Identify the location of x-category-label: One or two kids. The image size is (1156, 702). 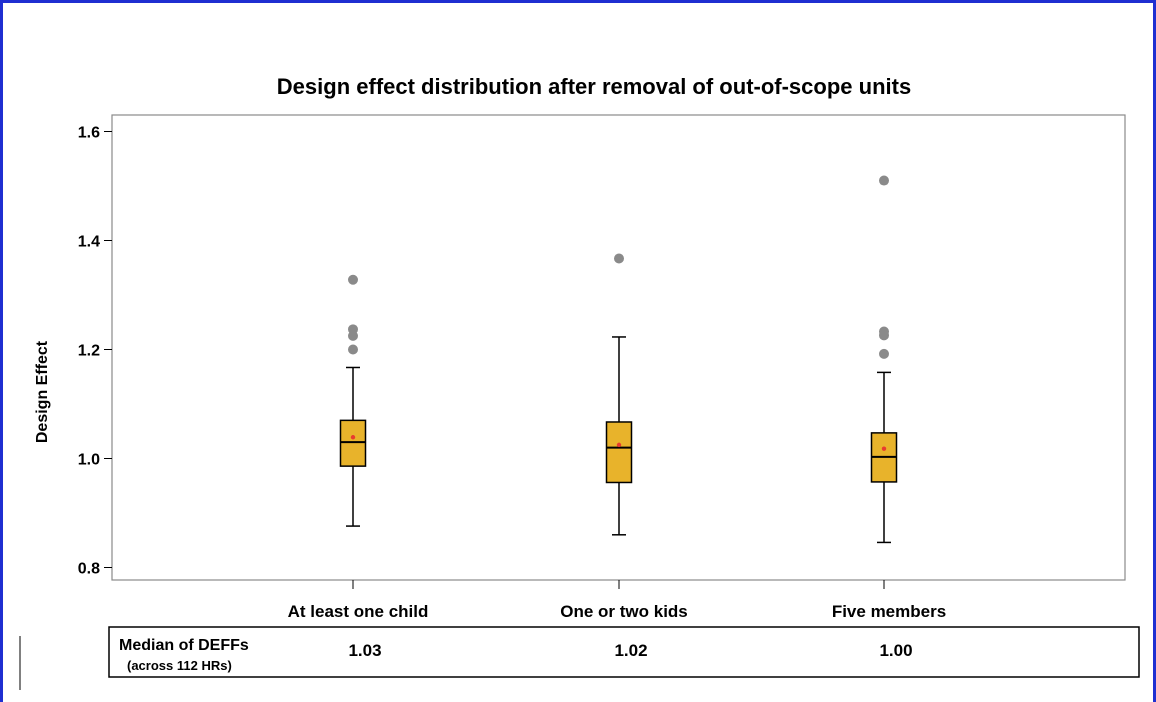
(624, 611).